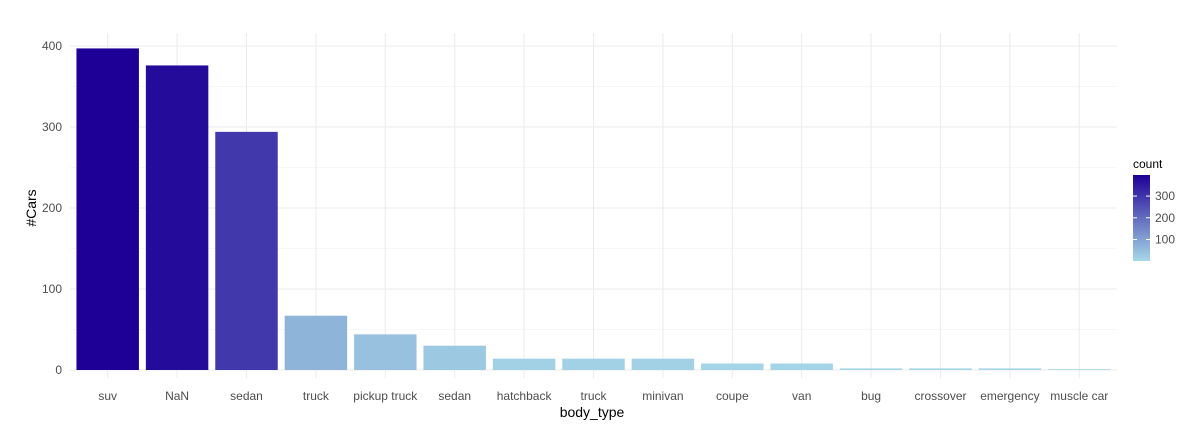 This screenshot has height=432, width=1190. I want to click on x-tick-label: NaN, so click(177, 396).